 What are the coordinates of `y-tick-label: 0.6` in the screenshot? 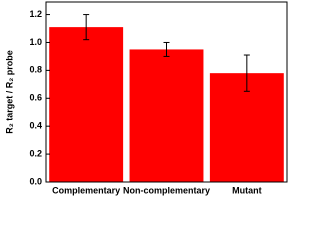 It's located at (35, 98).